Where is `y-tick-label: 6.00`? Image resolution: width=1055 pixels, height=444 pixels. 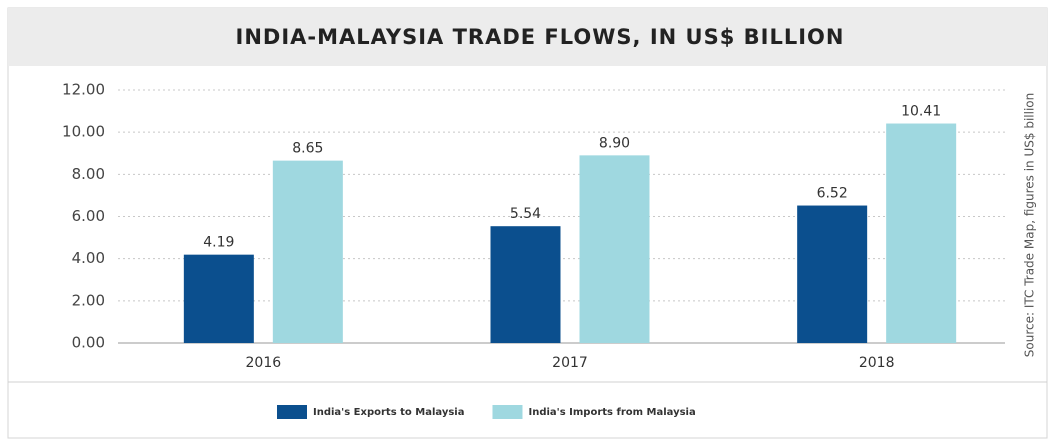
y-tick-label: 6.00 is located at coordinates (88, 216).